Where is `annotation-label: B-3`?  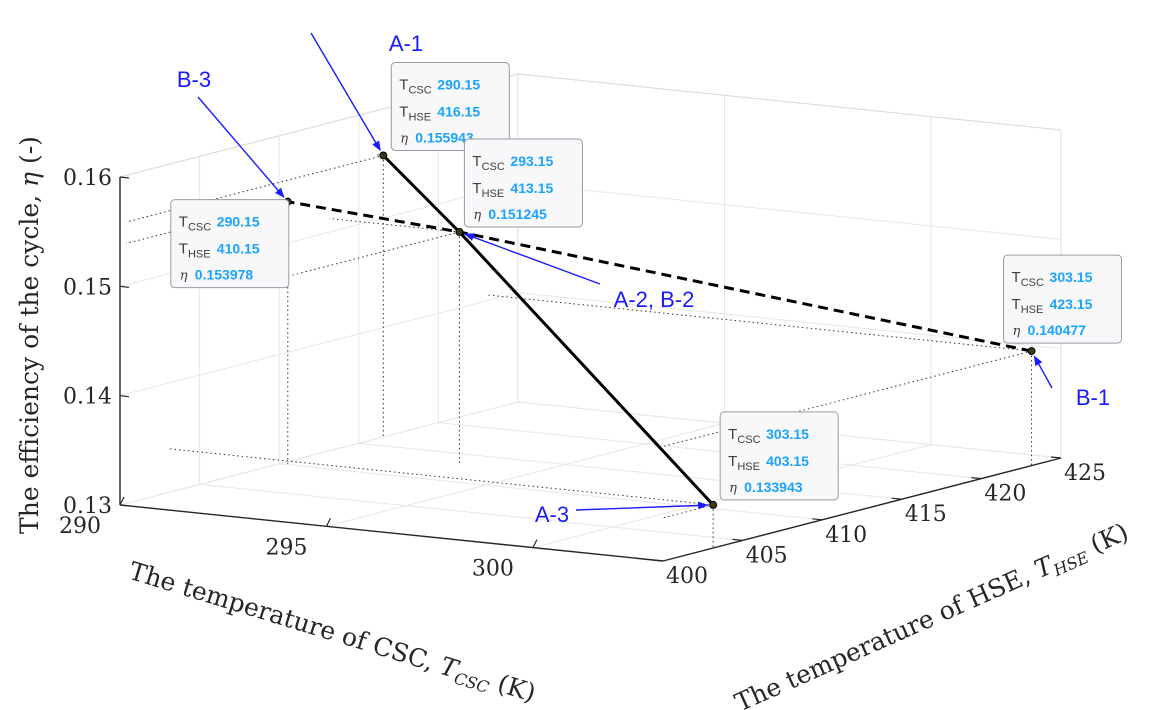
annotation-label: B-3 is located at coordinates (194, 79).